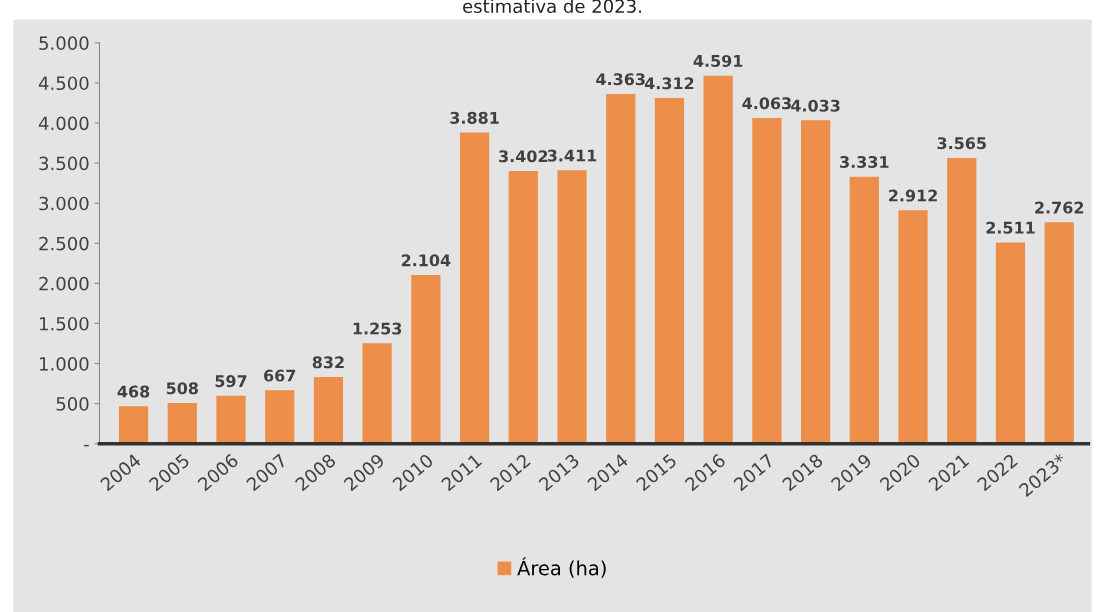 The width and height of the screenshot is (1105, 612). What do you see at coordinates (913, 195) in the screenshot?
I see `data-label: 2.912` at bounding box center [913, 195].